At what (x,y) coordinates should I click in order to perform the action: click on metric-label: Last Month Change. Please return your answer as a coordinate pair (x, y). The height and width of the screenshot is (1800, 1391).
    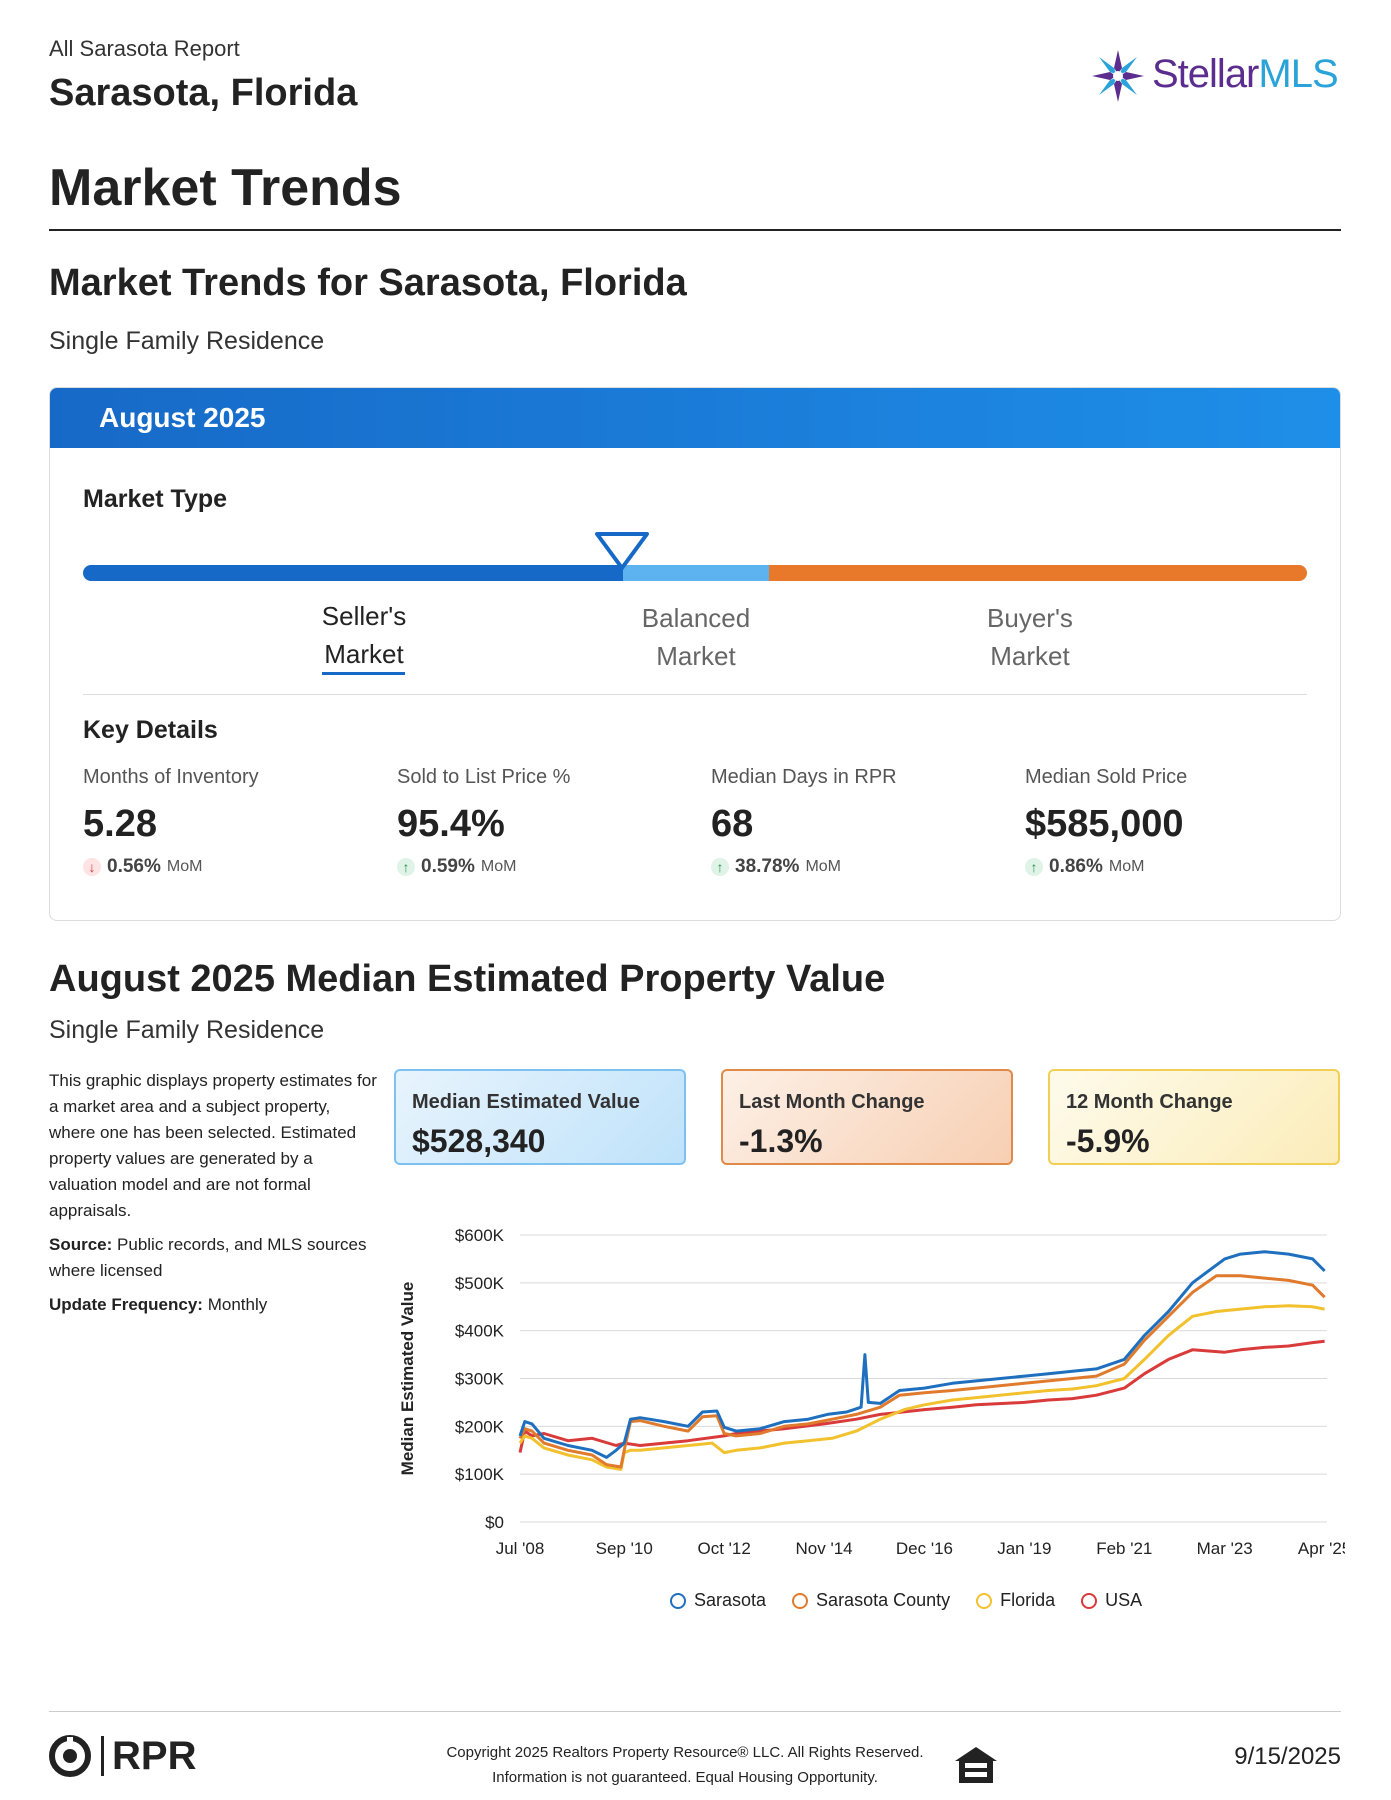
    Looking at the image, I should click on (832, 1102).